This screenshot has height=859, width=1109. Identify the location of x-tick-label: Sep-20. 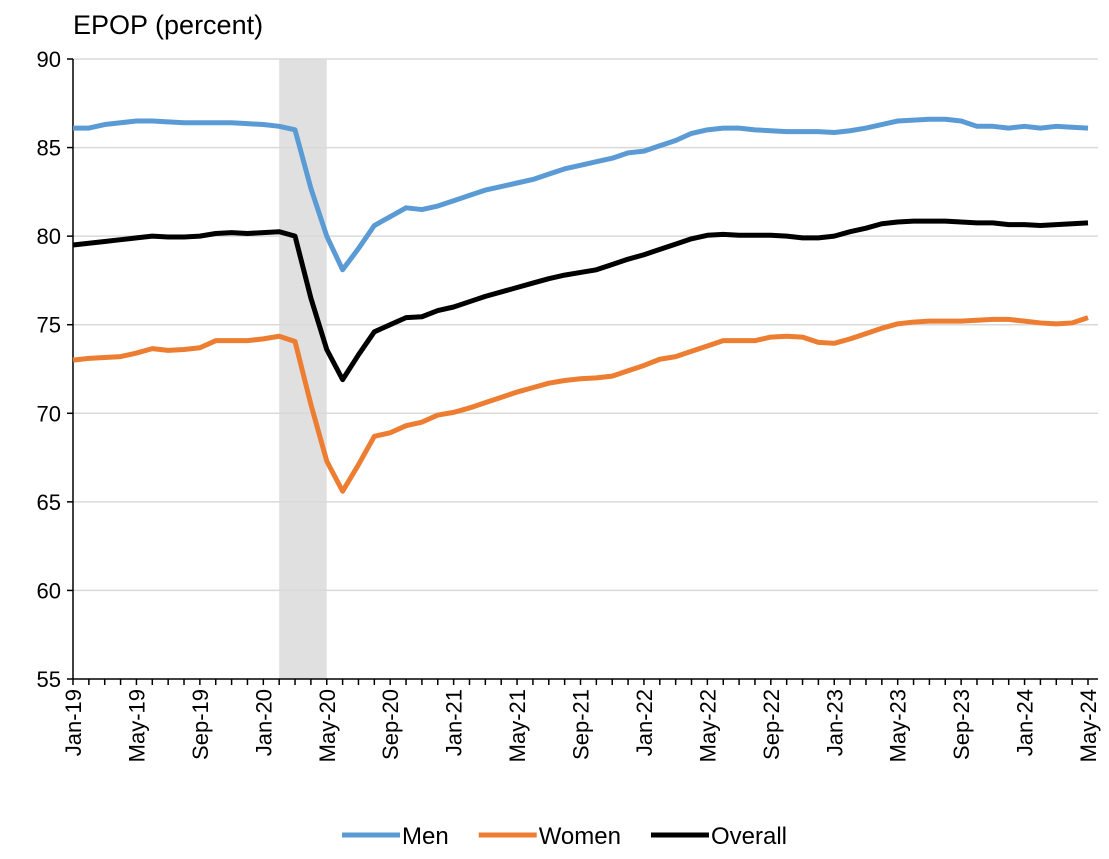
(390, 724).